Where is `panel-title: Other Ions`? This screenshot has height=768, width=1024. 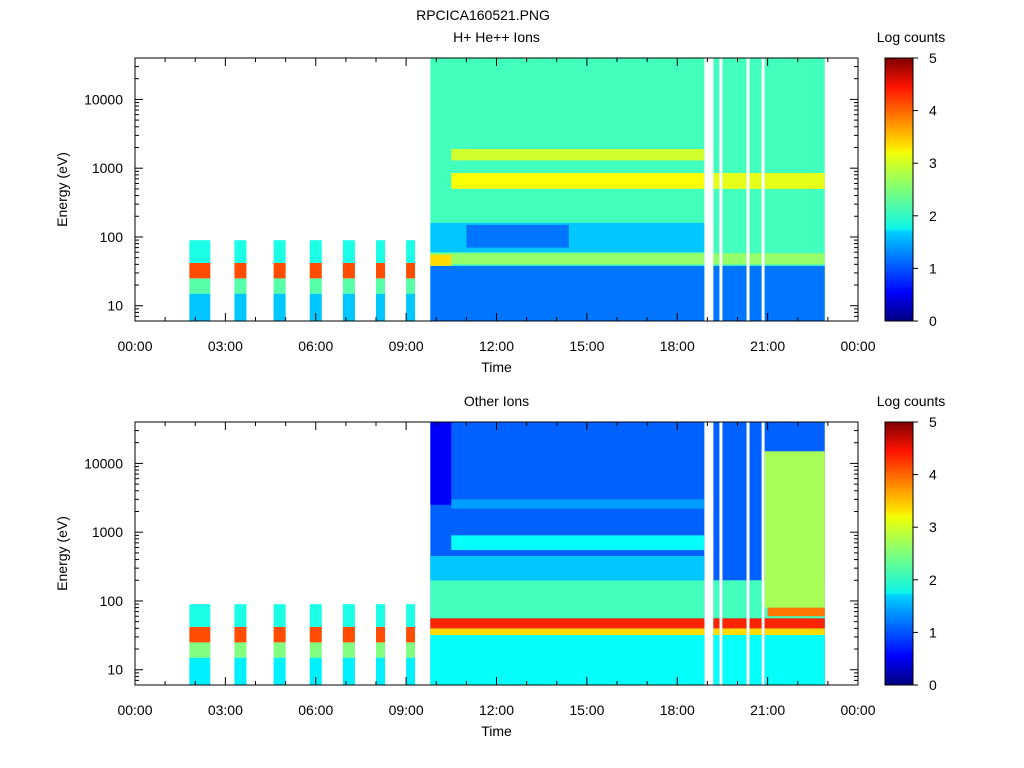
panel-title: Other Ions is located at coordinates (496, 401).